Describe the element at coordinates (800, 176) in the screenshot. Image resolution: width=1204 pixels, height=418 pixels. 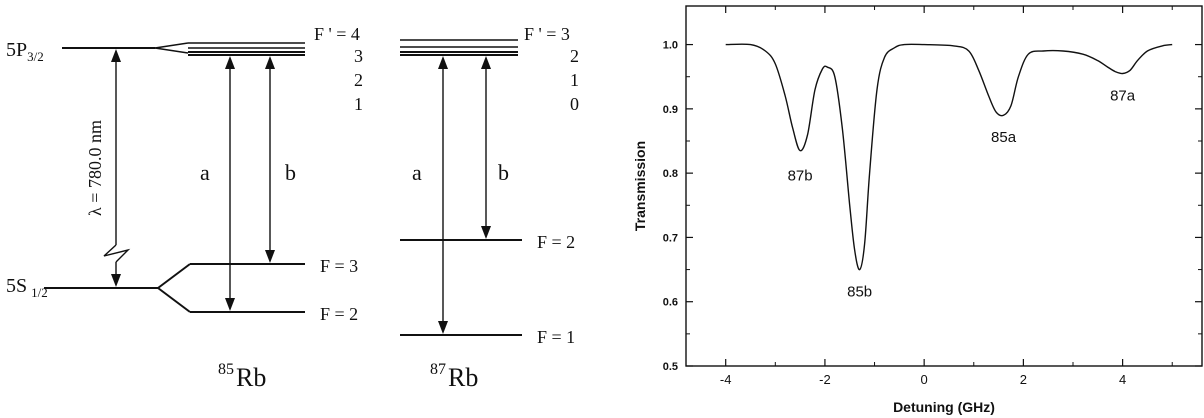
I see `peak-label: 87b` at that location.